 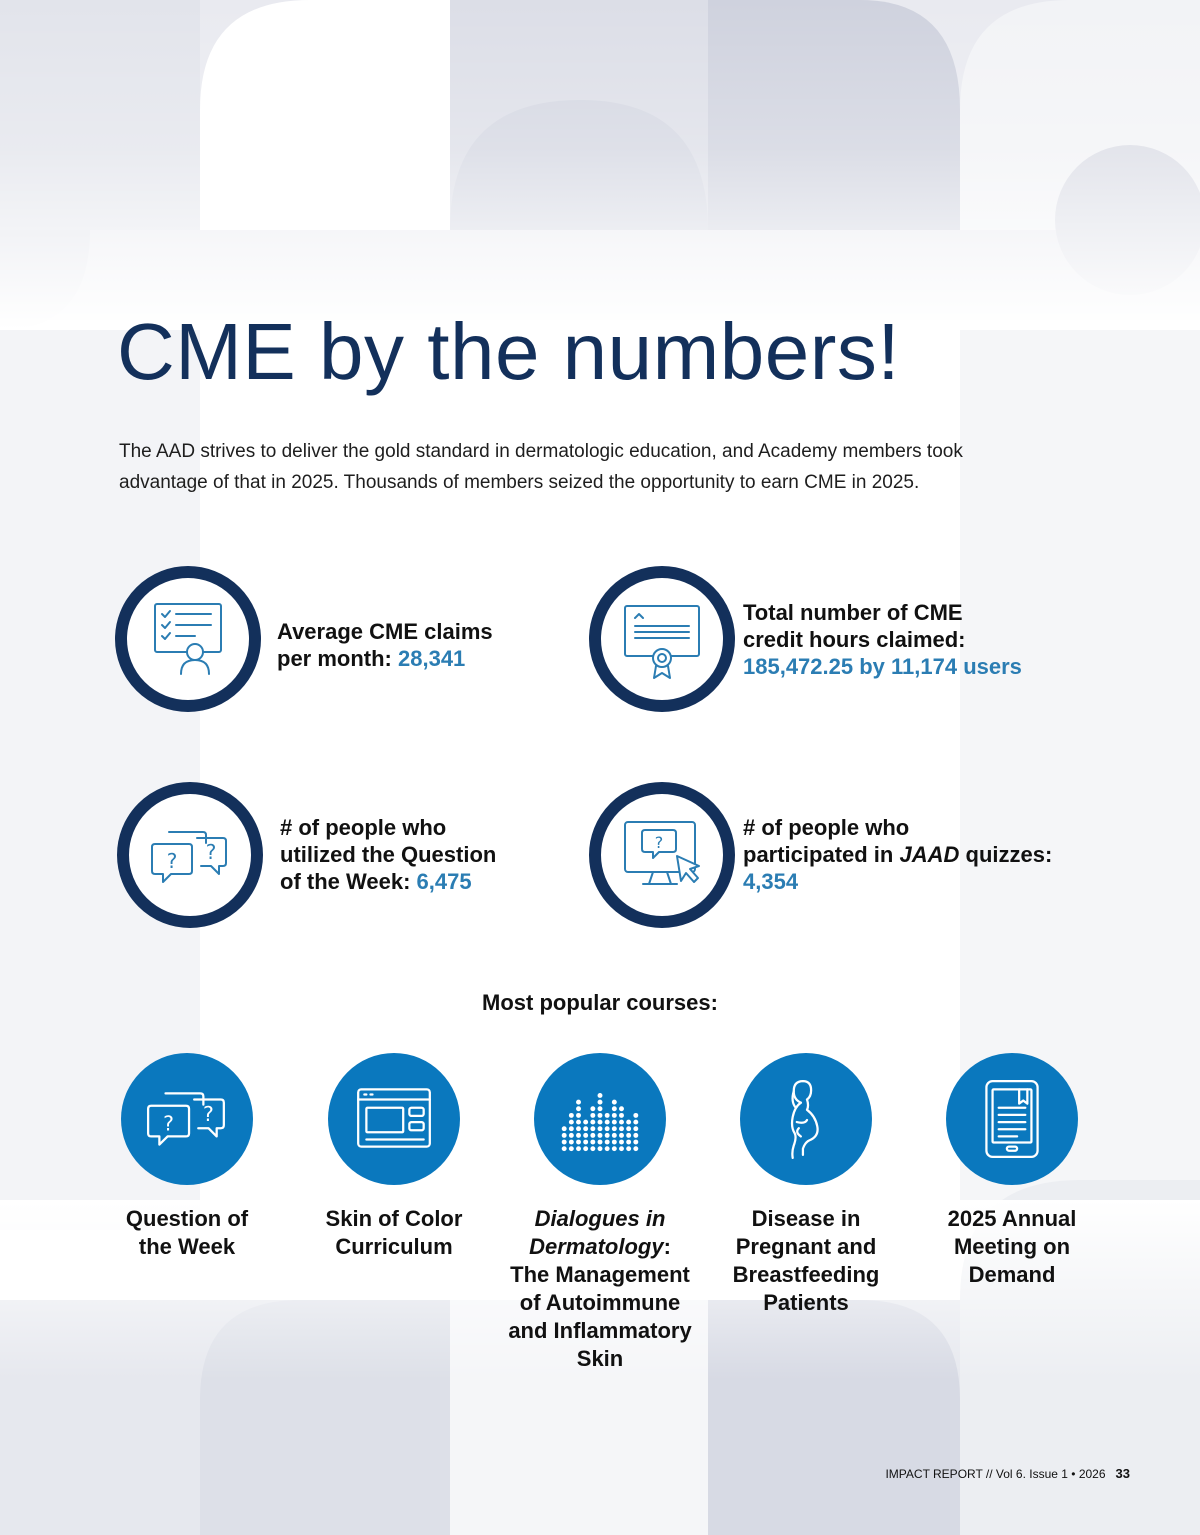 I want to click on stat-average-claims: Average CME claims per month: 28,341, so click(x=385, y=645).